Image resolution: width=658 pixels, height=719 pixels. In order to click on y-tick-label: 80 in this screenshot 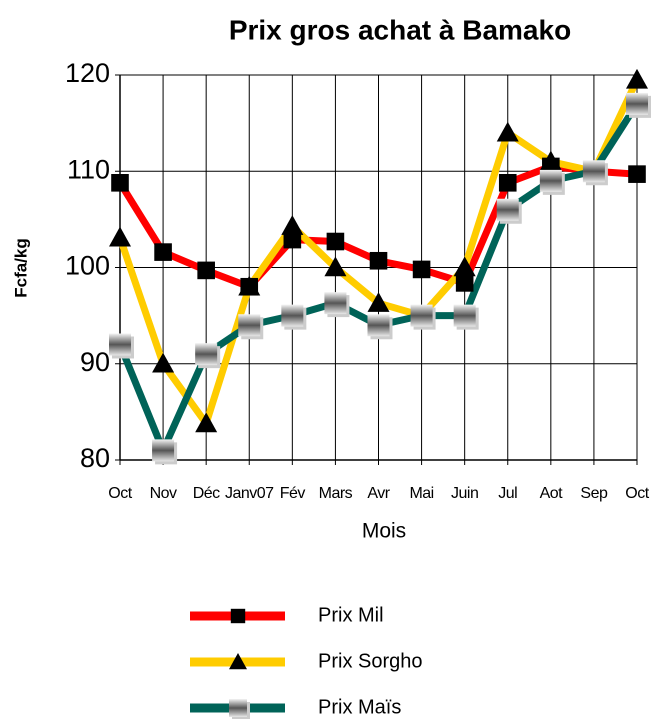, I will do `click(95, 458)`.